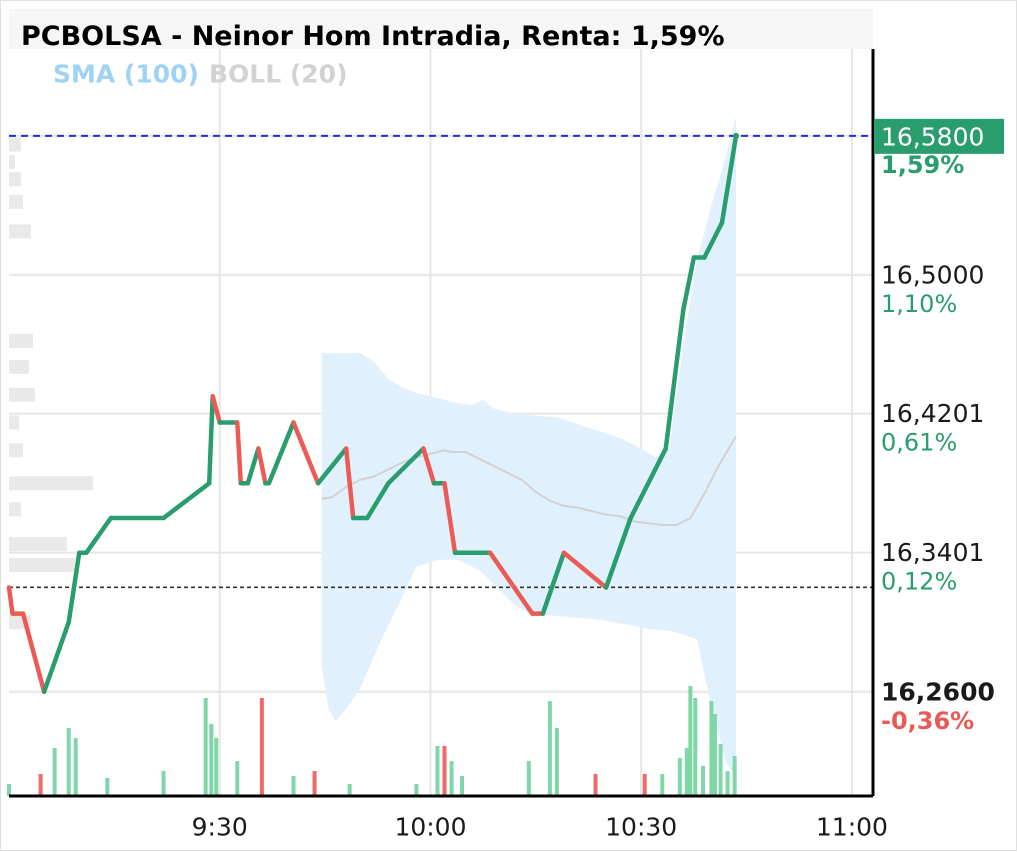 This screenshot has width=1017, height=852. I want to click on y-tick-label: 16,2600, so click(938, 691).